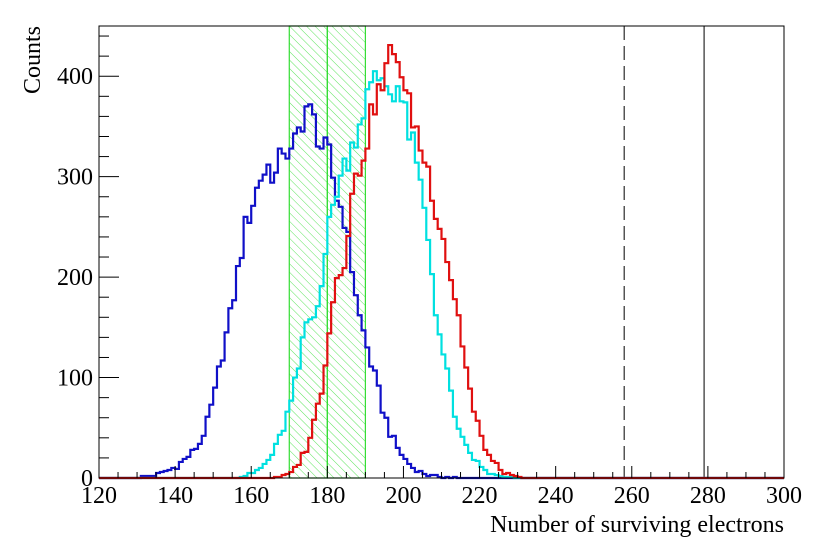 The image size is (814, 554). Describe the element at coordinates (637, 525) in the screenshot. I see `x-axis-label: Number of surviving electrons` at that location.